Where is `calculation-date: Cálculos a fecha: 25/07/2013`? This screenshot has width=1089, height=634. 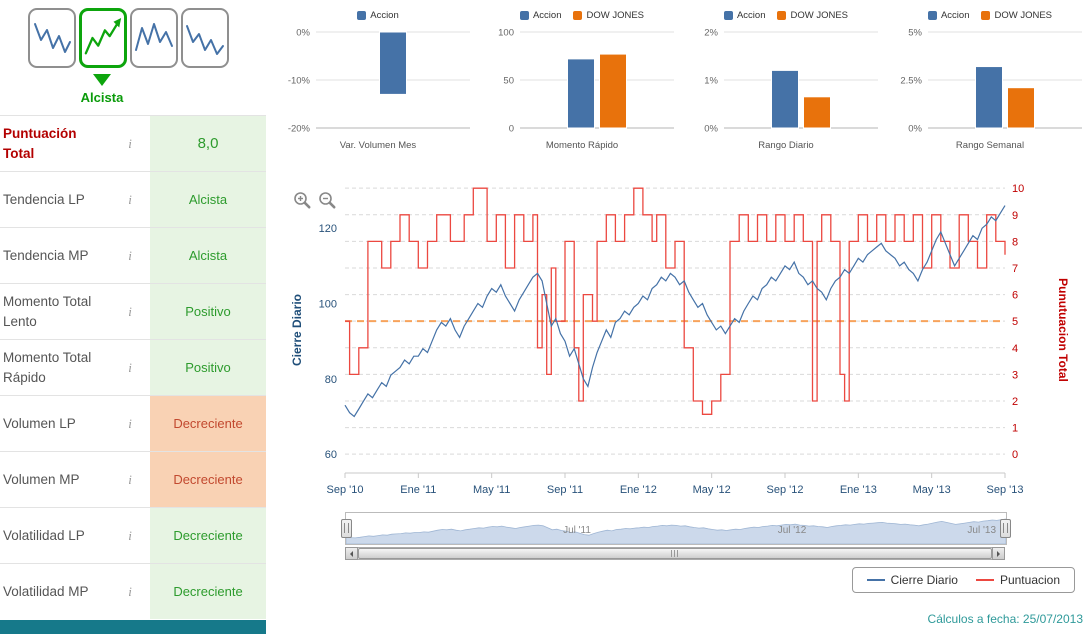 calculation-date: Cálculos a fecha: 25/07/2013 is located at coordinates (1005, 619).